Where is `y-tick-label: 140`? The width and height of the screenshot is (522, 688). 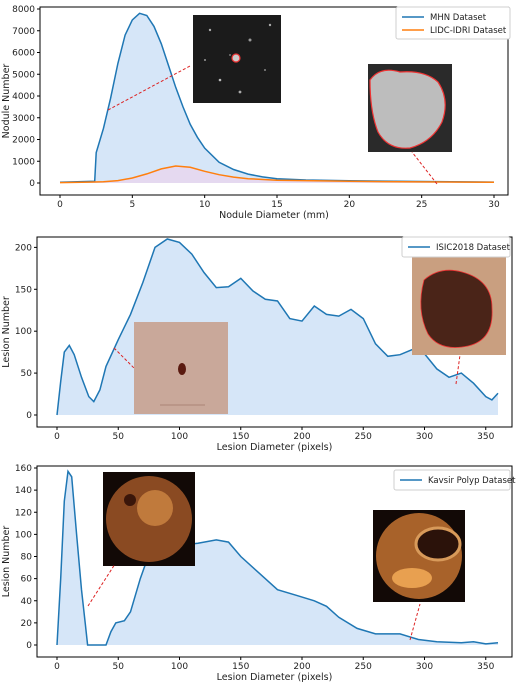
y-tick-label: 140 is located at coordinates (23, 491).